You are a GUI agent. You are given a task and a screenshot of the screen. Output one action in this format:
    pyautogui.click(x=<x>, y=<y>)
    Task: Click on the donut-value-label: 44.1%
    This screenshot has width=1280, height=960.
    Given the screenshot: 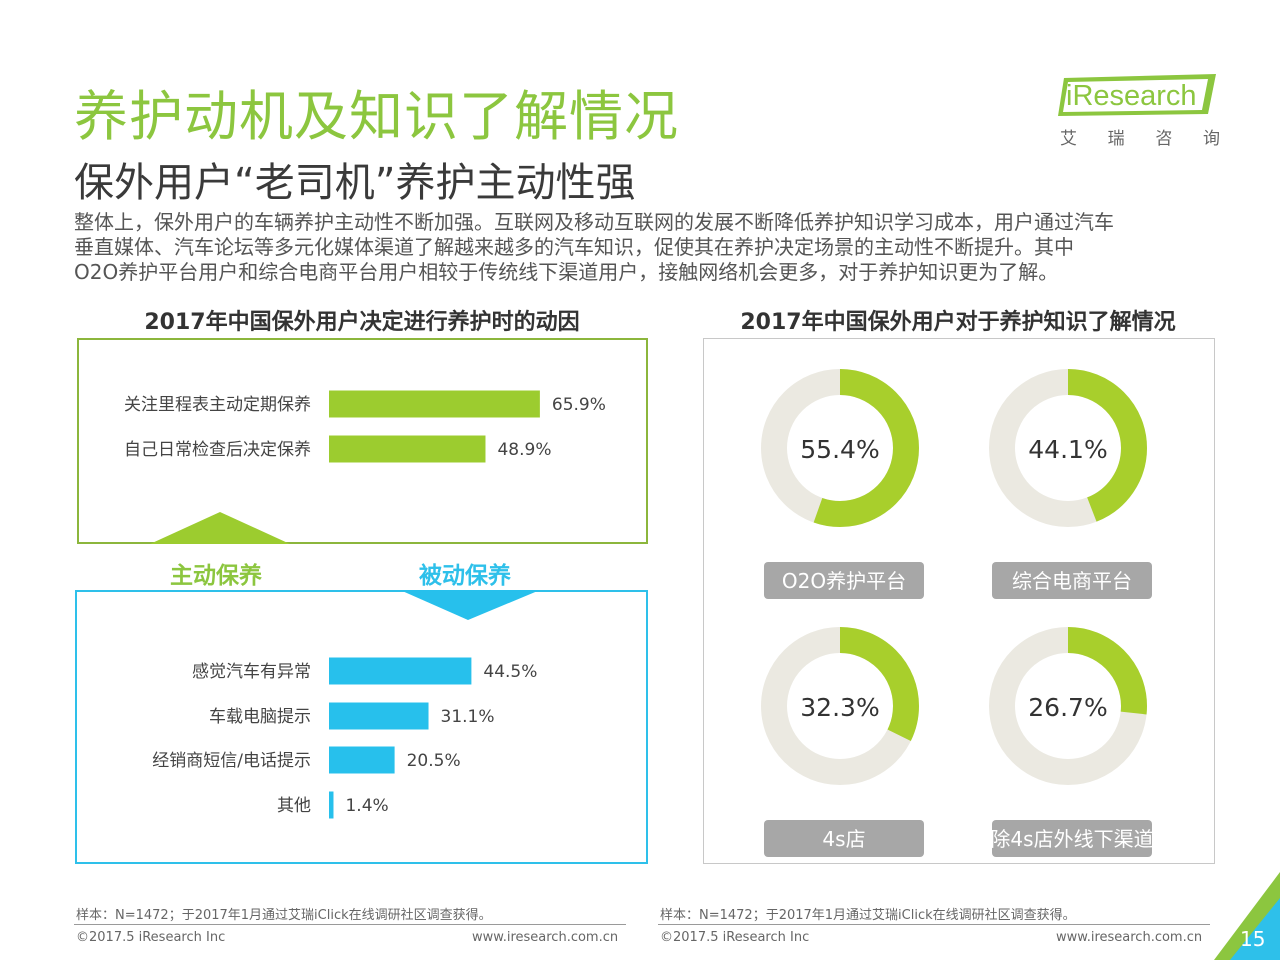 What is the action you would take?
    pyautogui.click(x=1067, y=449)
    